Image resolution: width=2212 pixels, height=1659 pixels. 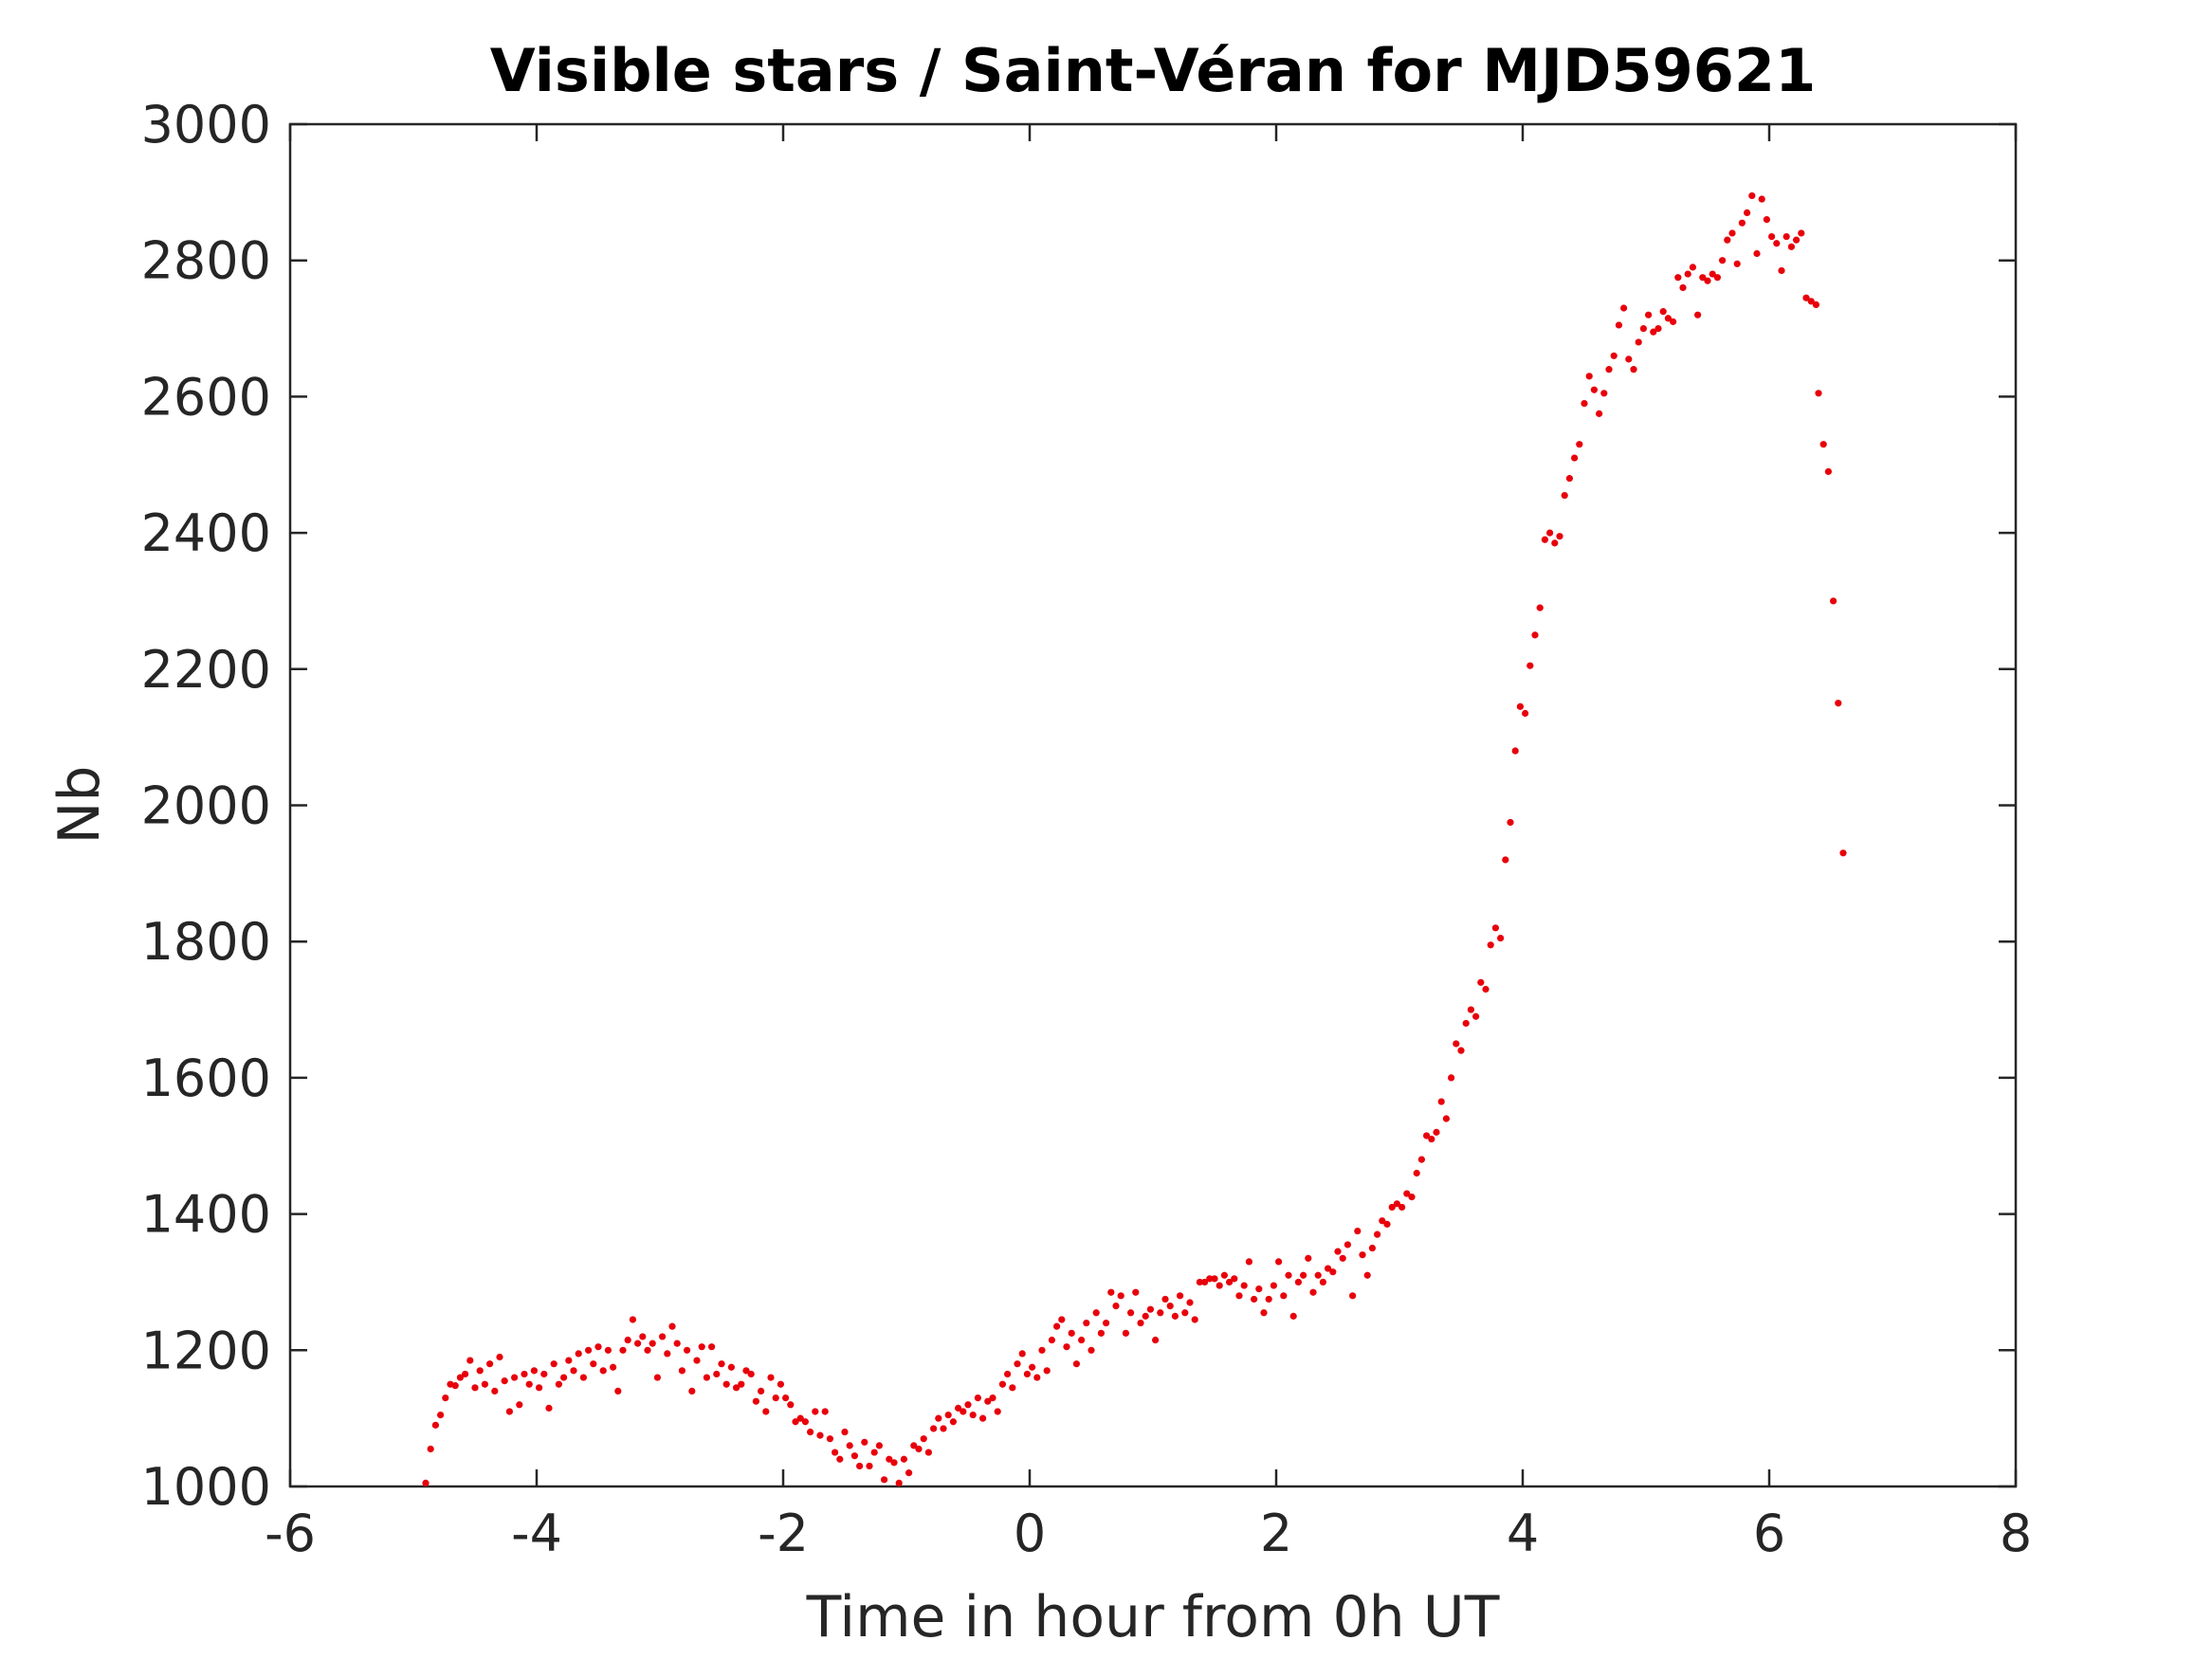 I want to click on y-tick-label: 1000, so click(x=206, y=1487).